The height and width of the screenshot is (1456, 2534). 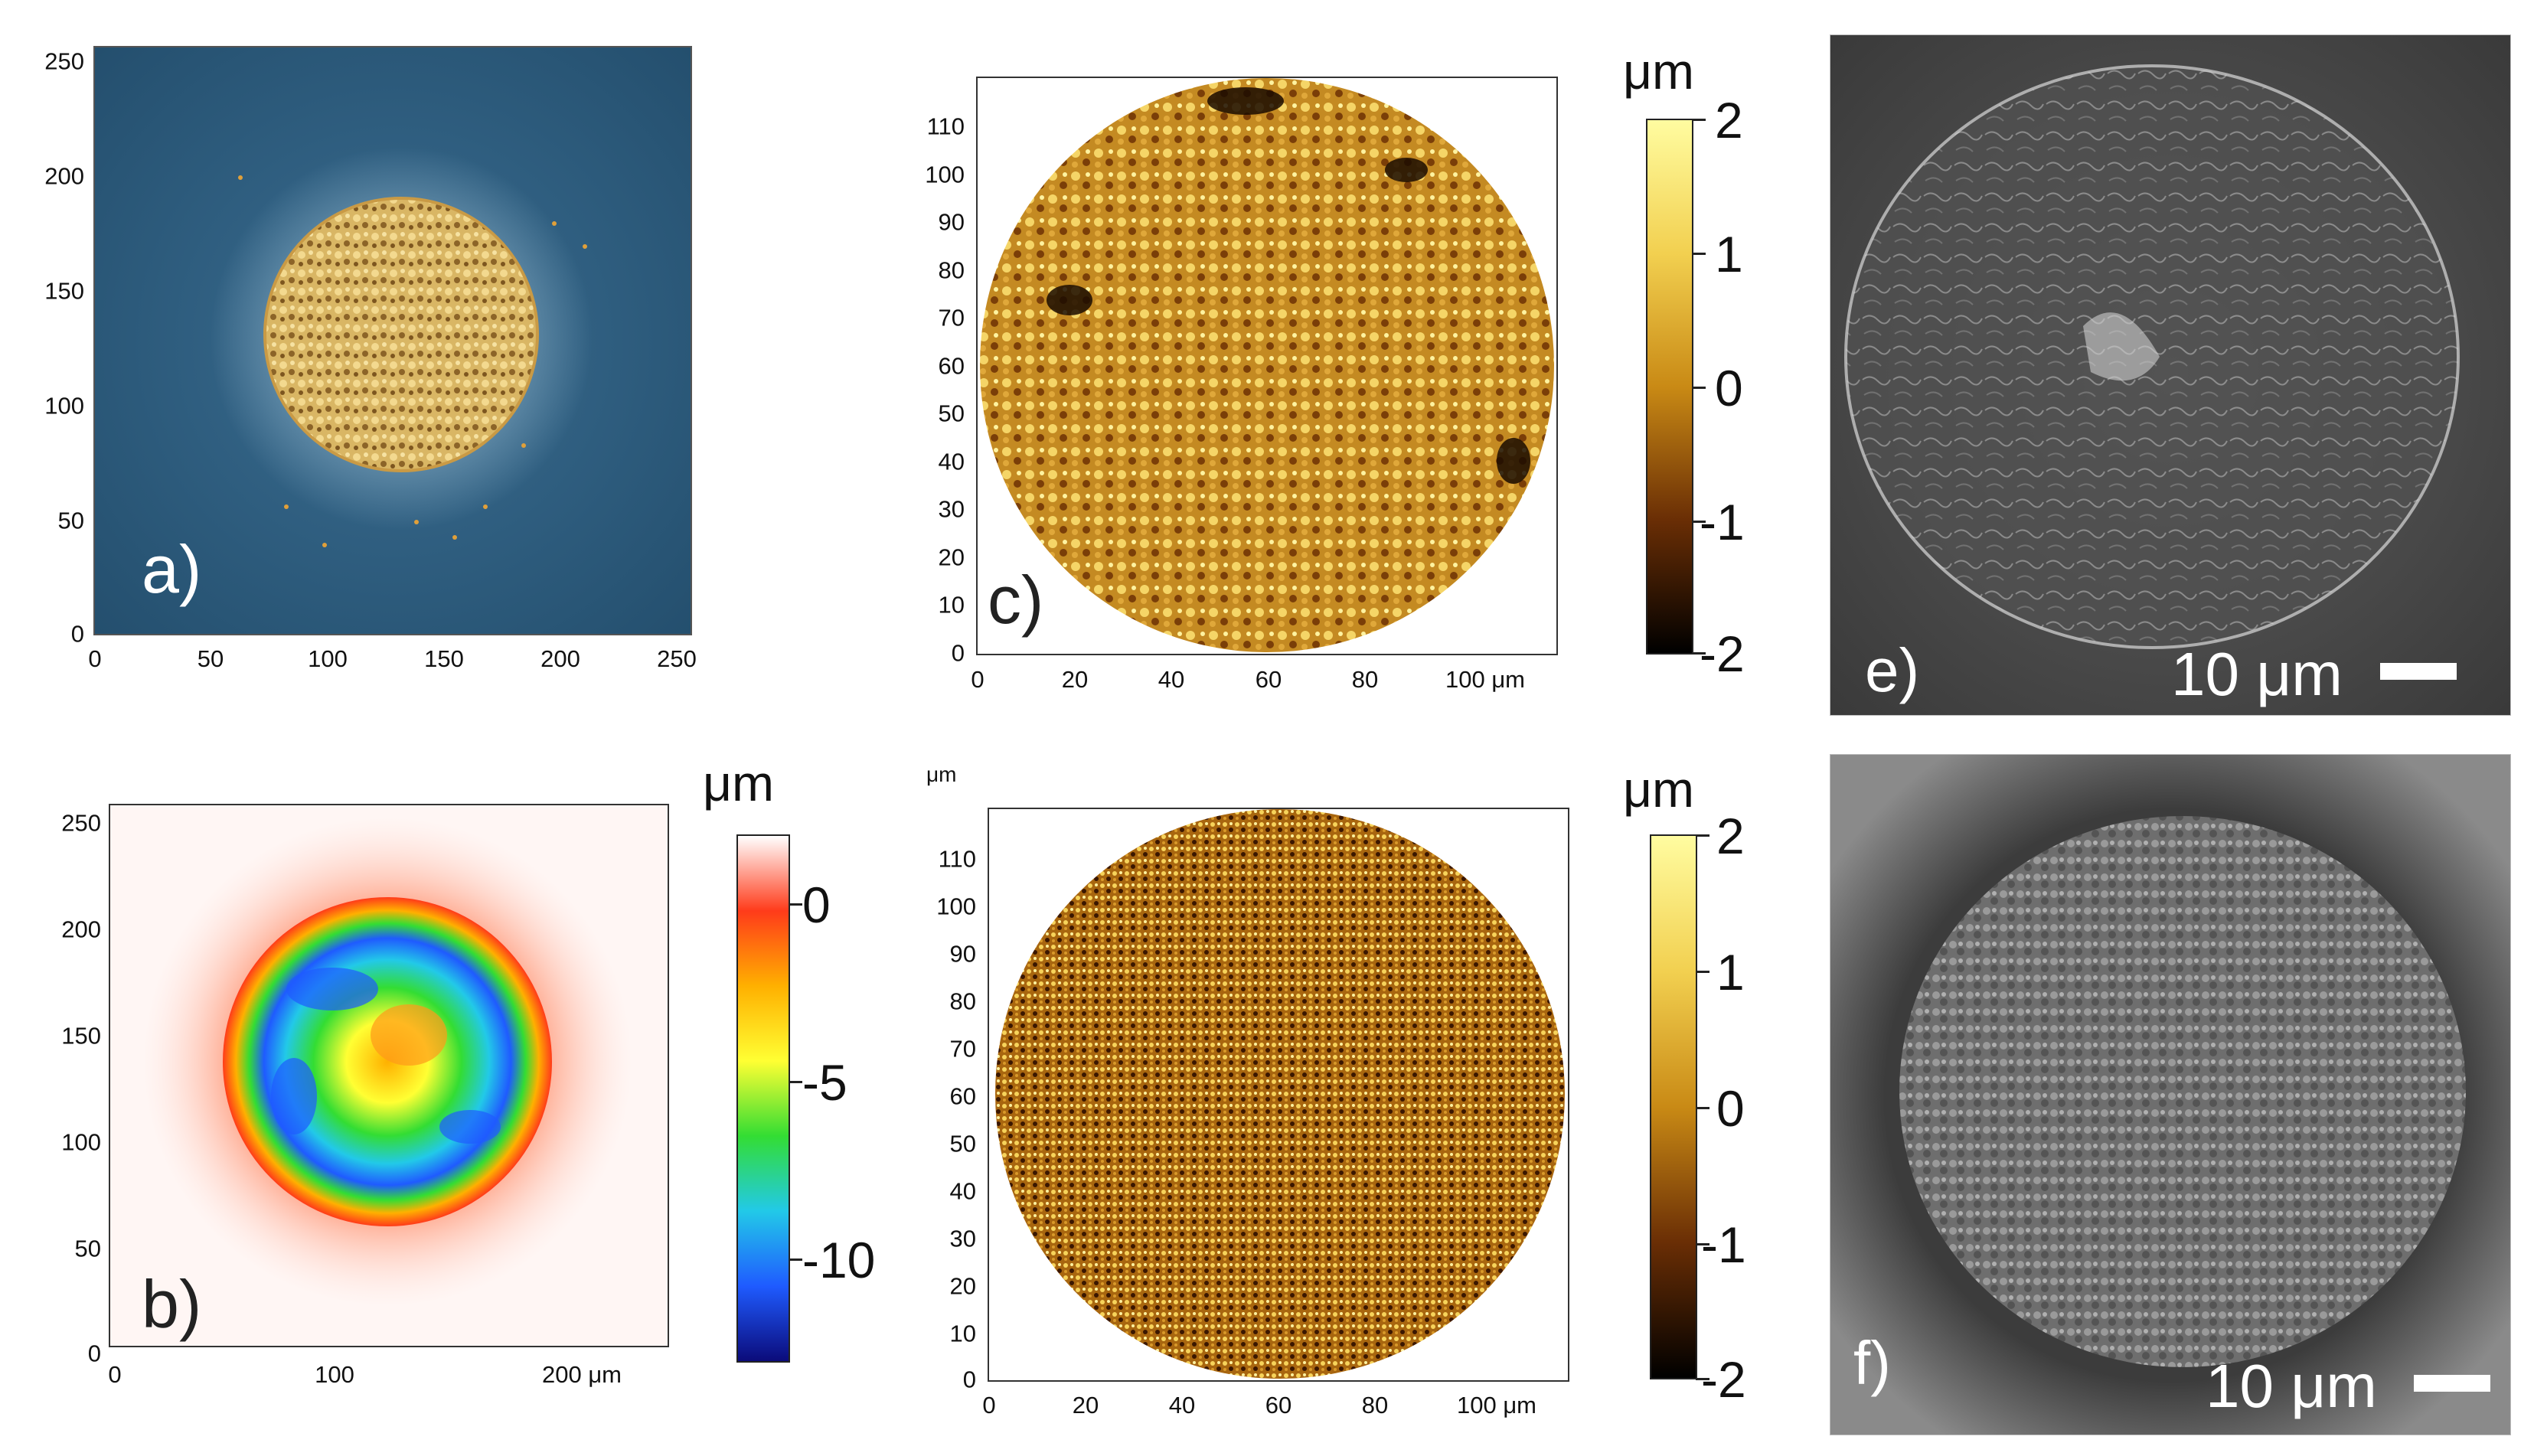 I want to click on panel-b-label: b), so click(x=172, y=1304).